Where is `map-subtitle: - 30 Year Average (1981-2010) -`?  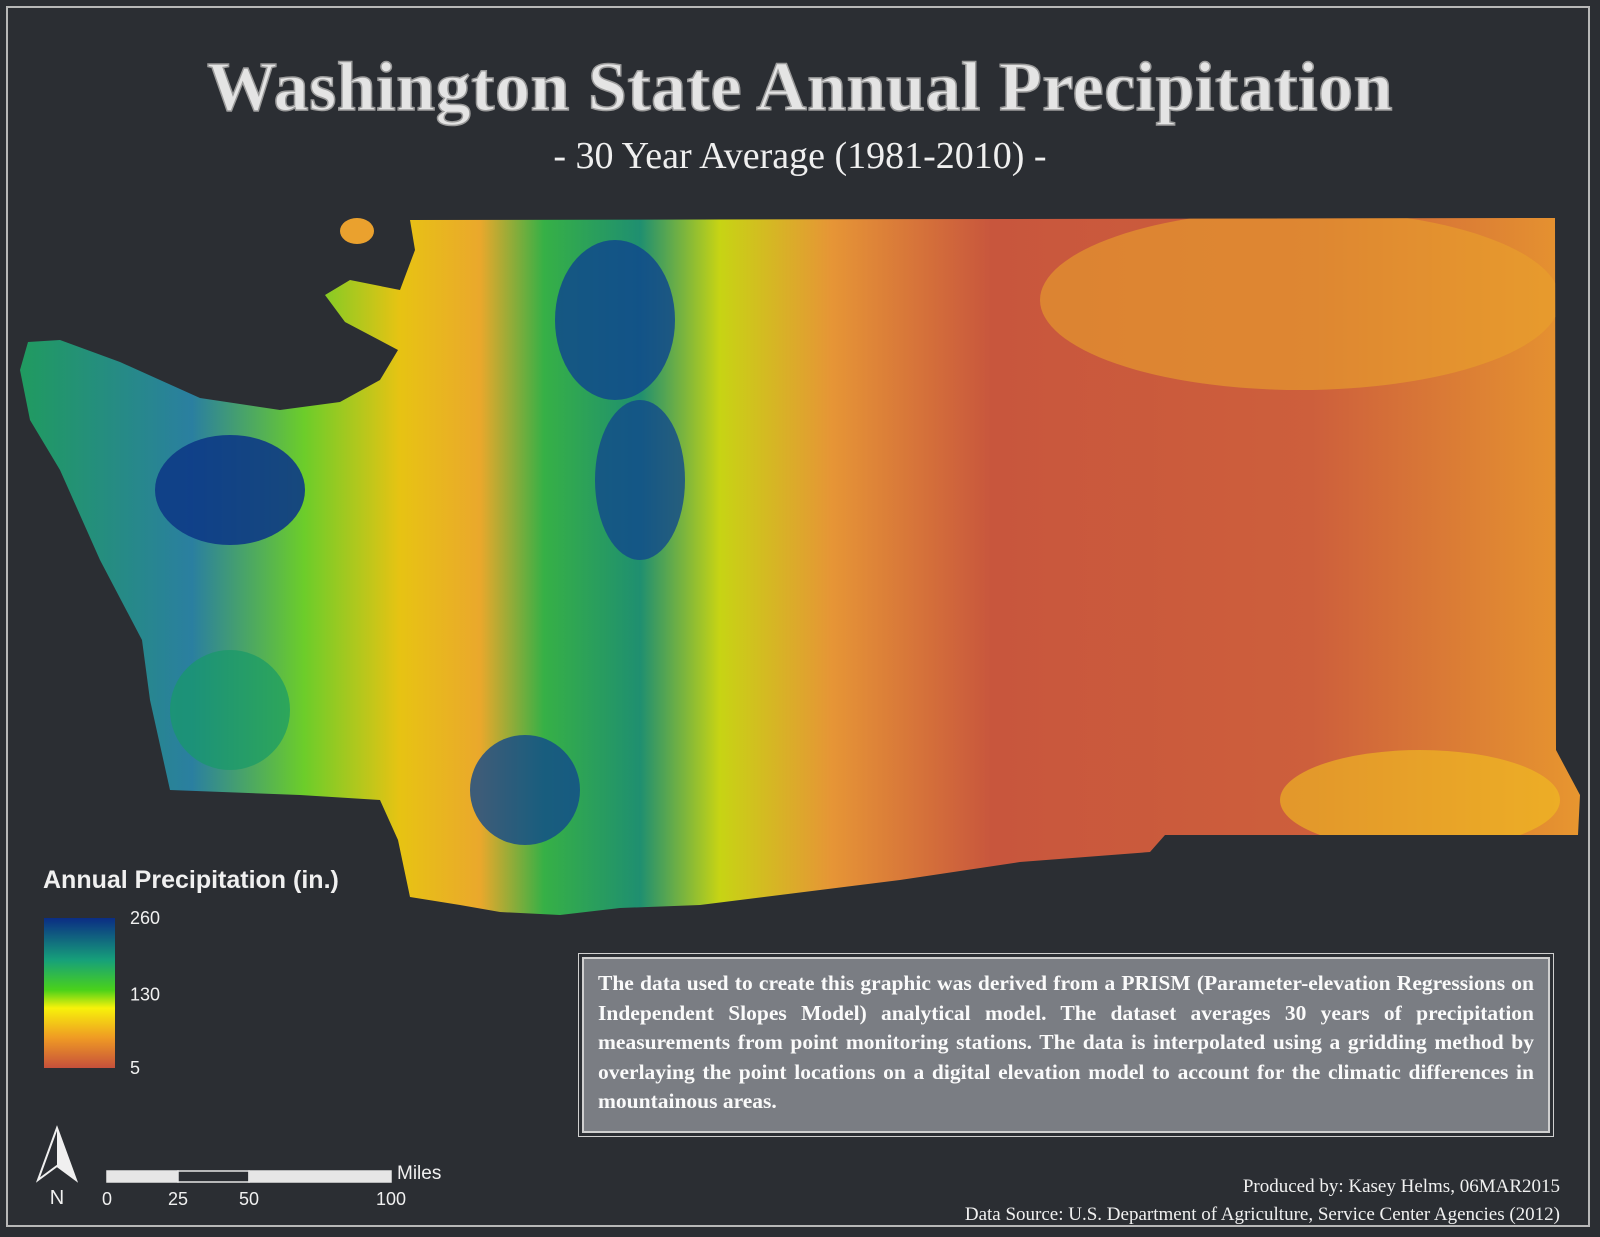 map-subtitle: - 30 Year Average (1981-2010) - is located at coordinates (800, 156).